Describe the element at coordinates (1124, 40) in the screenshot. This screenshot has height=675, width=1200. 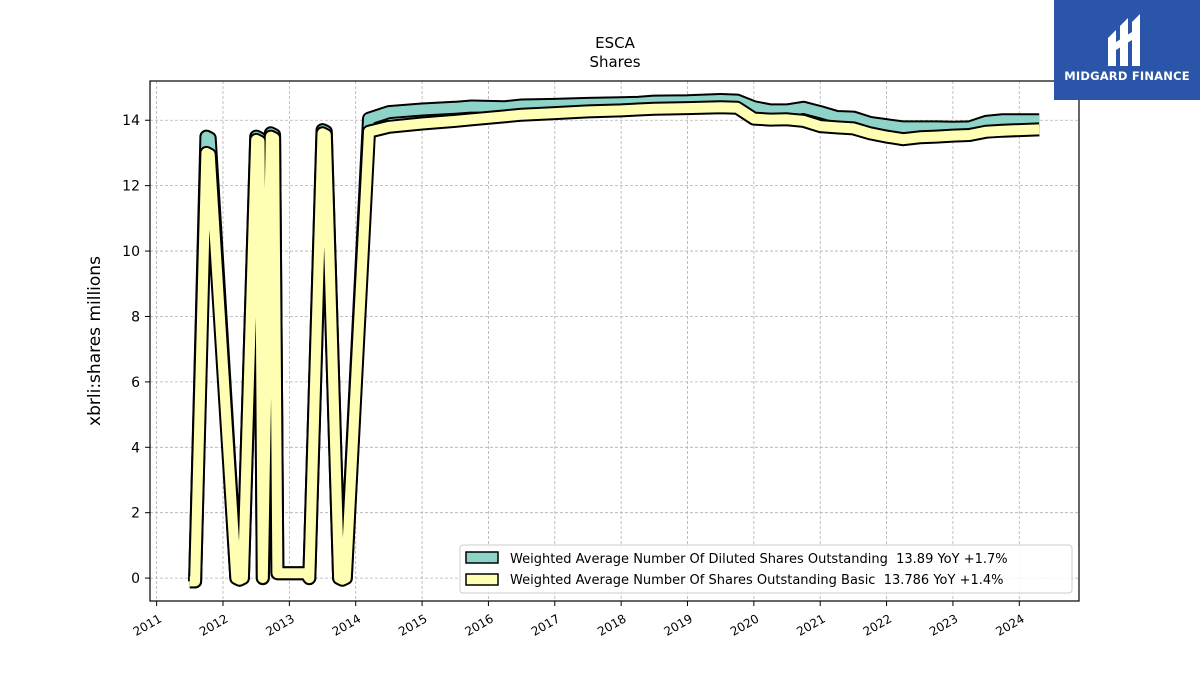
I see `midgard-logo-icon` at that location.